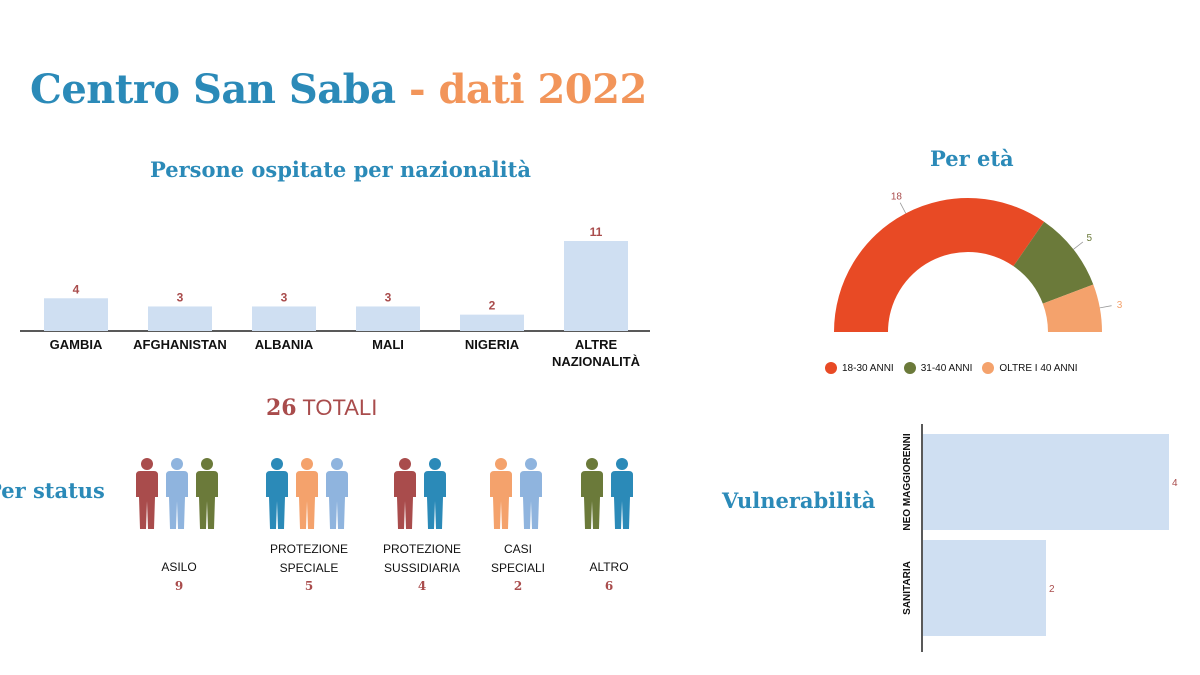 The image size is (1200, 675). What do you see at coordinates (76, 344) in the screenshot?
I see `category-label: GAMBIA` at bounding box center [76, 344].